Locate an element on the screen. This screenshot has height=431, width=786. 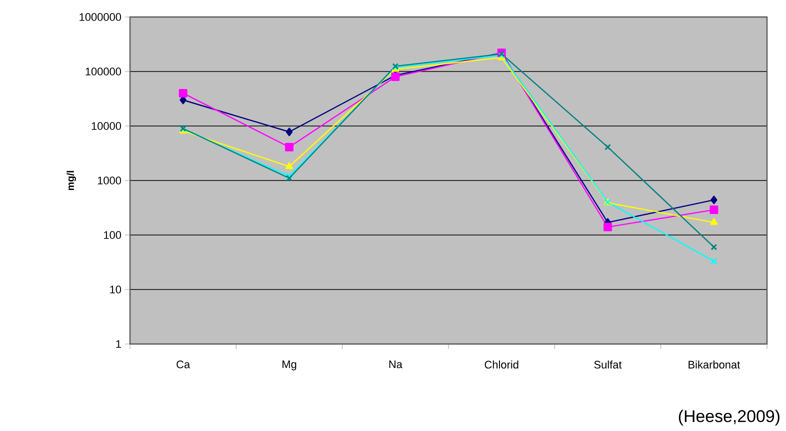
y-tick-label: 1000000 is located at coordinates (101, 17).